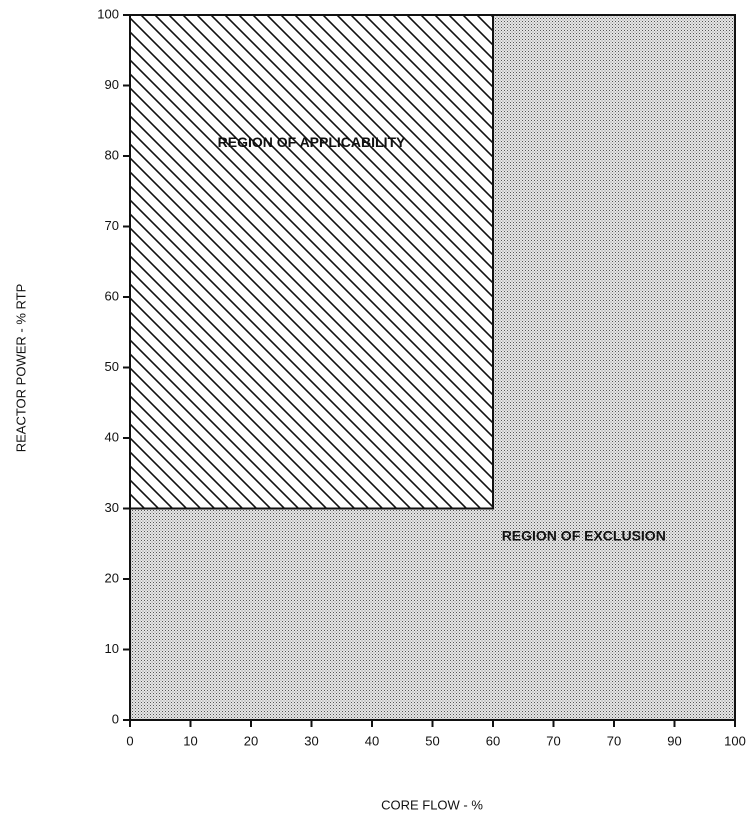 This screenshot has height=819, width=751. I want to click on y-tick-label: 60, so click(112, 295).